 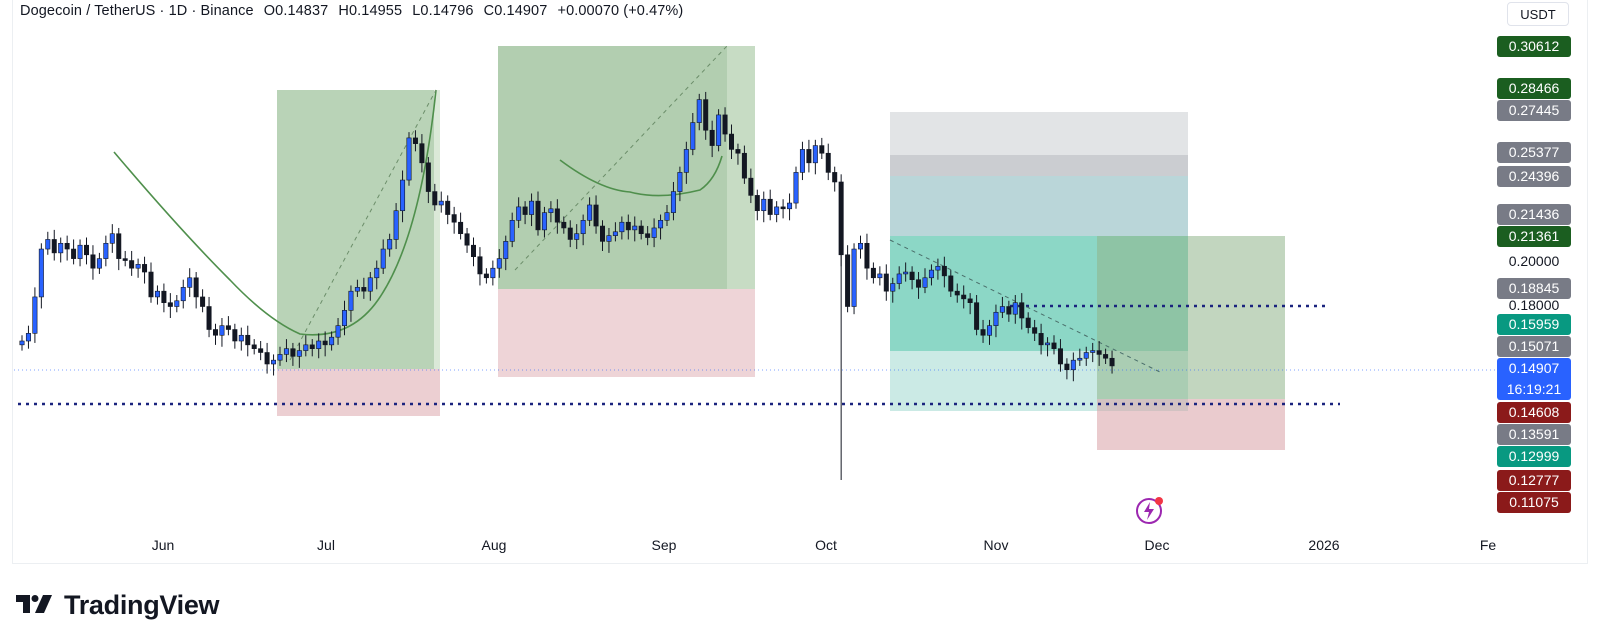 I want to click on symbol-pair: Dogecoin / TetherUS · 1D · Binance, so click(x=137, y=11).